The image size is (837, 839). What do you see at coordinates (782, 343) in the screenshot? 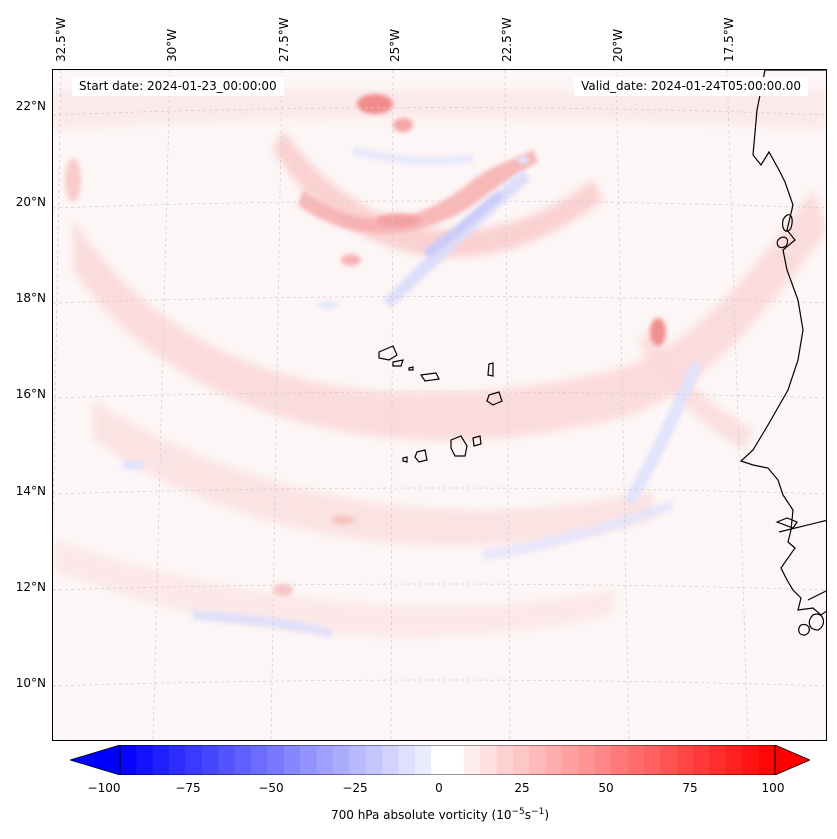
I see `africa-coast` at bounding box center [782, 343].